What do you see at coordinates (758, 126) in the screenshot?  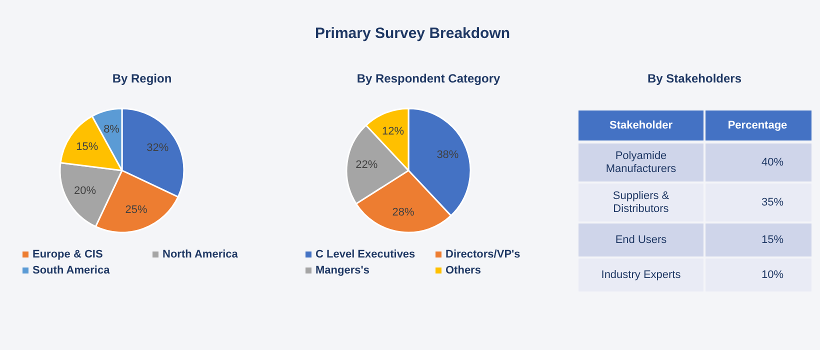 I see `text: Percentage` at bounding box center [758, 126].